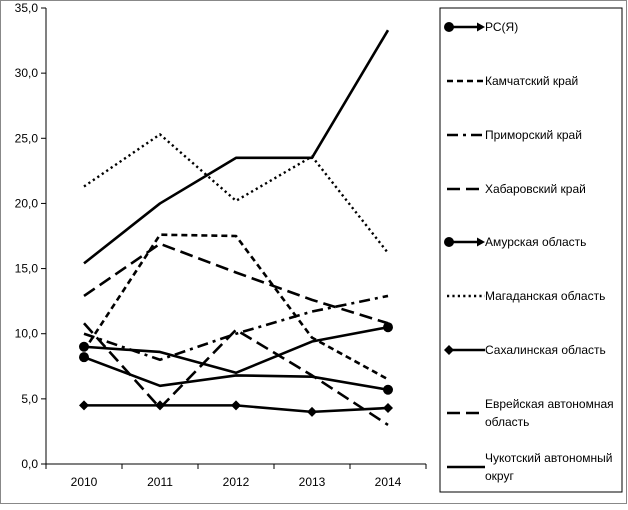  What do you see at coordinates (545, 350) in the screenshot?
I see `legend-label: Сахалинская область` at bounding box center [545, 350].